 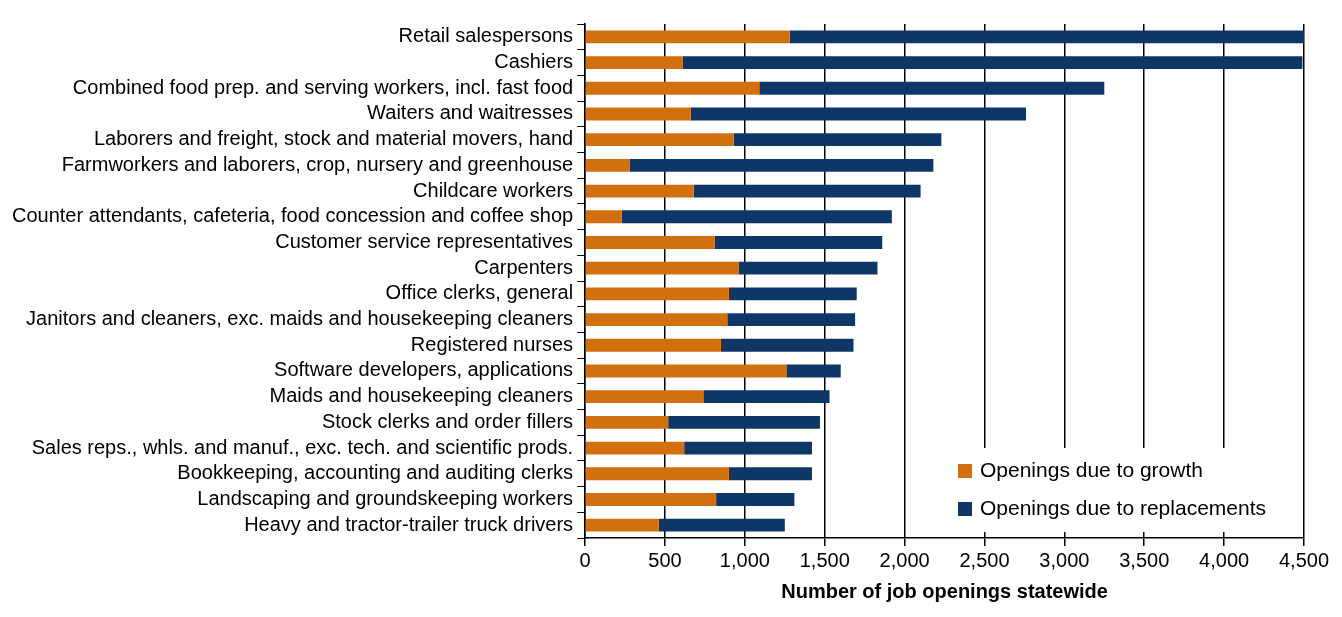 I want to click on y-tick-label: Laborers and freight, stock and material movers, hand, so click(x=333, y=138).